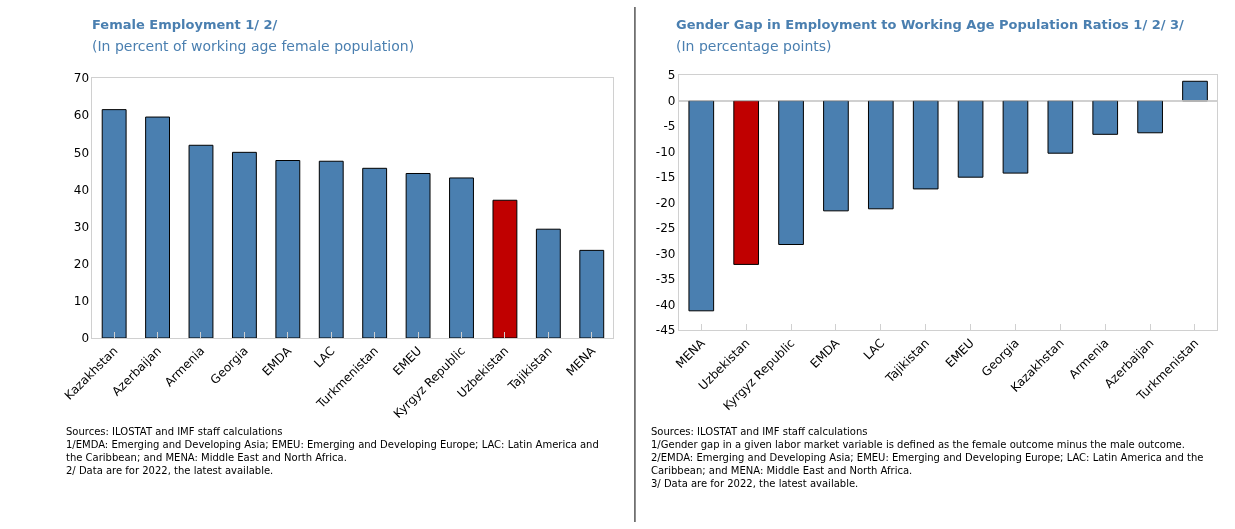 The image size is (1235, 529). Describe the element at coordinates (918, 444) in the screenshot. I see `text: 1/Gender gap in a given labor market variable is defined as the female outcome minus the male outcome.` at that location.